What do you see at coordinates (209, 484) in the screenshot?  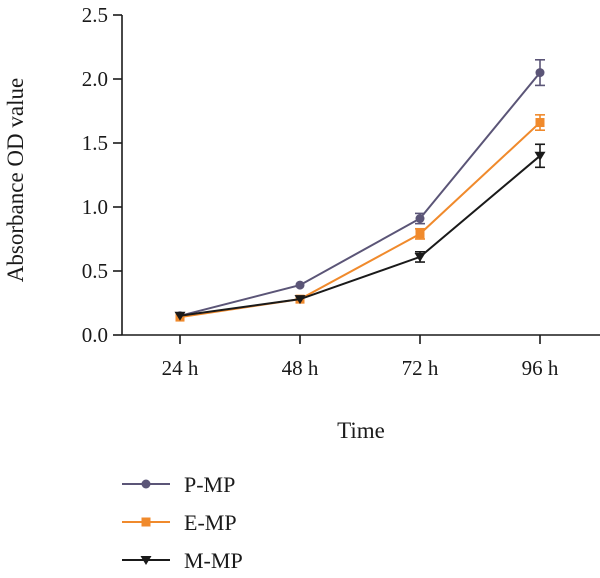 I see `legend-label: P-MP` at bounding box center [209, 484].